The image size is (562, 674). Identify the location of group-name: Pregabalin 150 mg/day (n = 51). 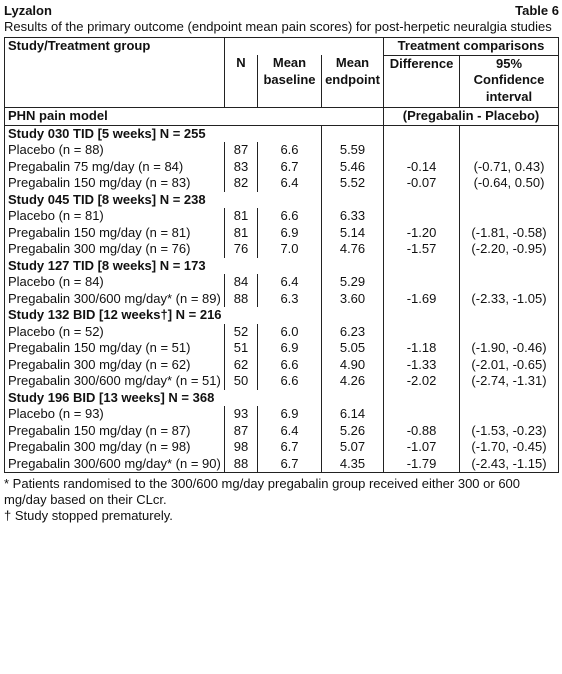
(114, 348).